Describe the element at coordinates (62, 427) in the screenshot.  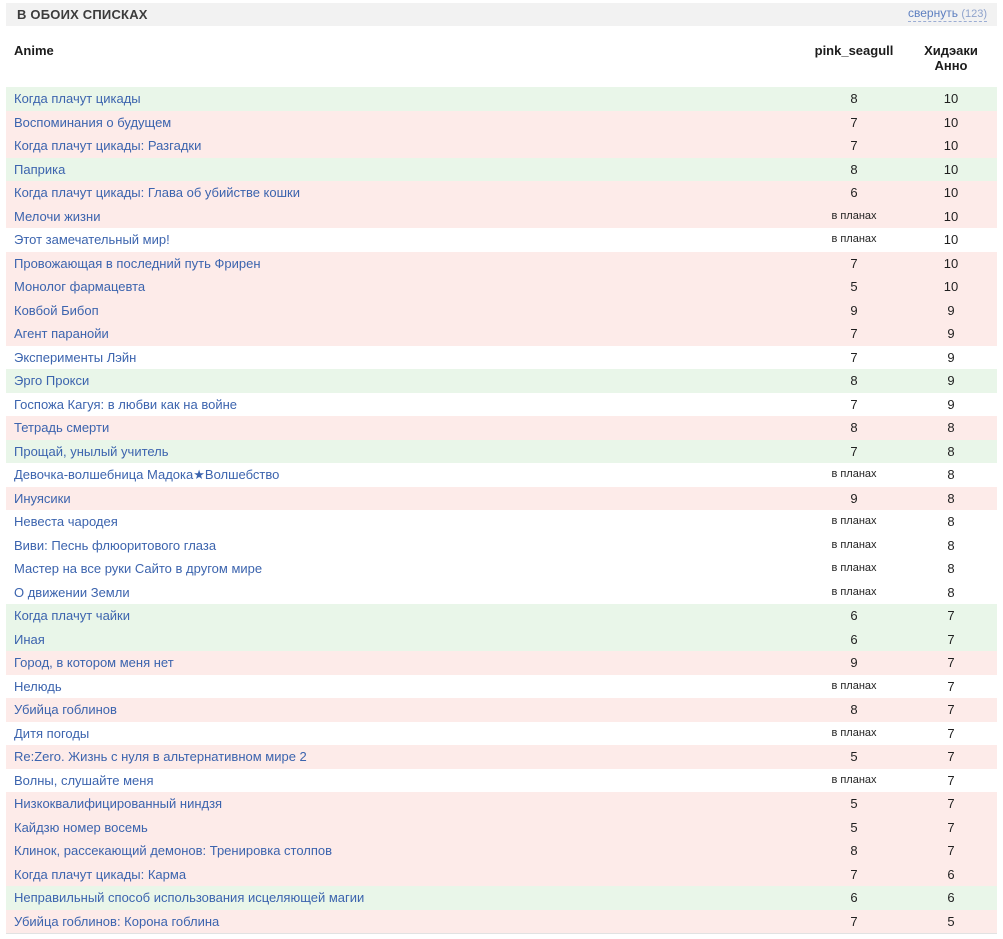
I see `anime-title-link: Тетрадь смерти` at that location.